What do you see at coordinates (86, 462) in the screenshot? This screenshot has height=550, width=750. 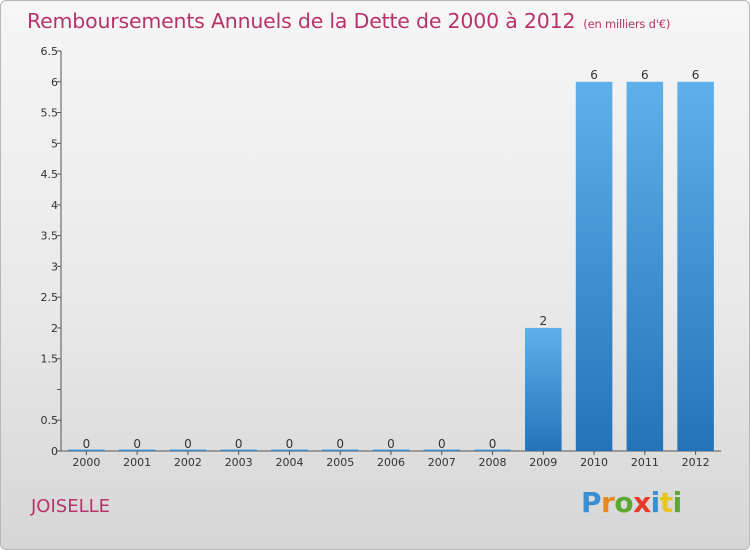 I see `x-tick-label: 2000` at bounding box center [86, 462].